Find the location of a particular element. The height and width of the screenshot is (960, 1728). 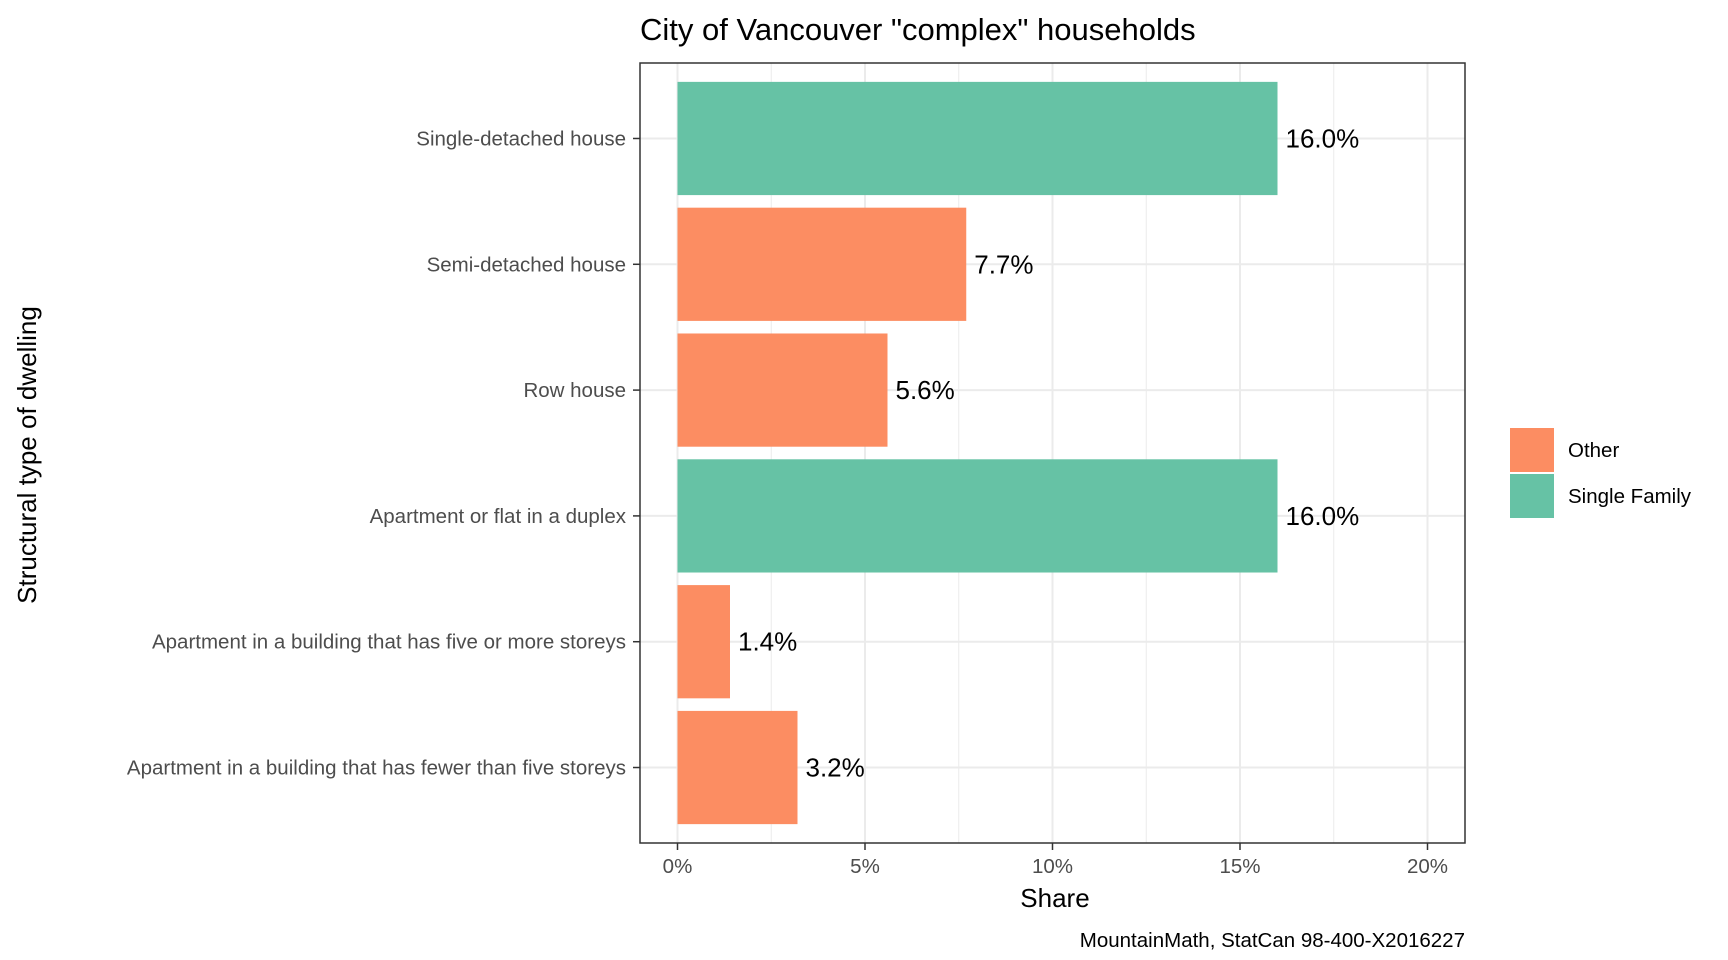

y-tick-label: Single-detached house is located at coordinates (521, 138).